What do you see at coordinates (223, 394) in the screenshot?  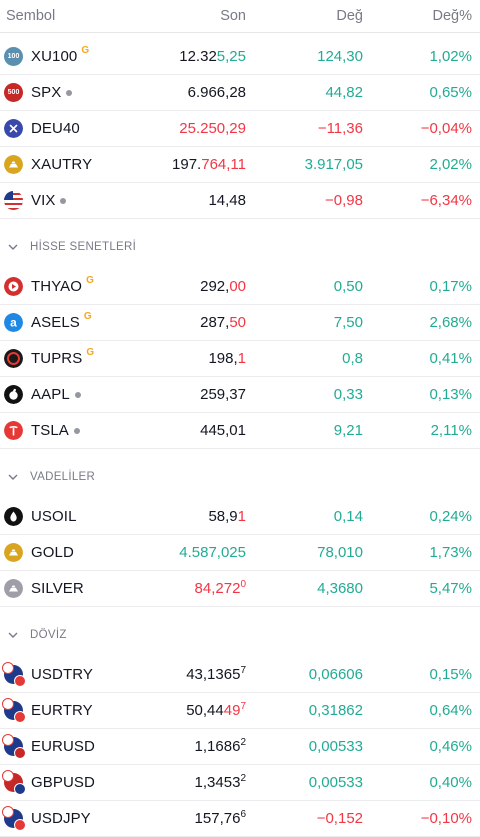 I see `last-price-main: 259,37` at bounding box center [223, 394].